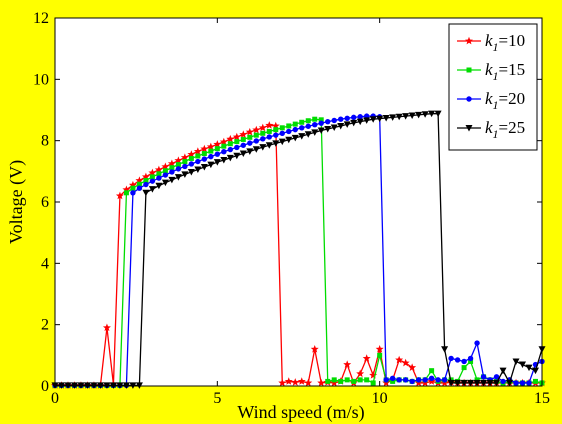 The height and width of the screenshot is (424, 562). I want to click on legend-label: k1=15, so click(505, 71).